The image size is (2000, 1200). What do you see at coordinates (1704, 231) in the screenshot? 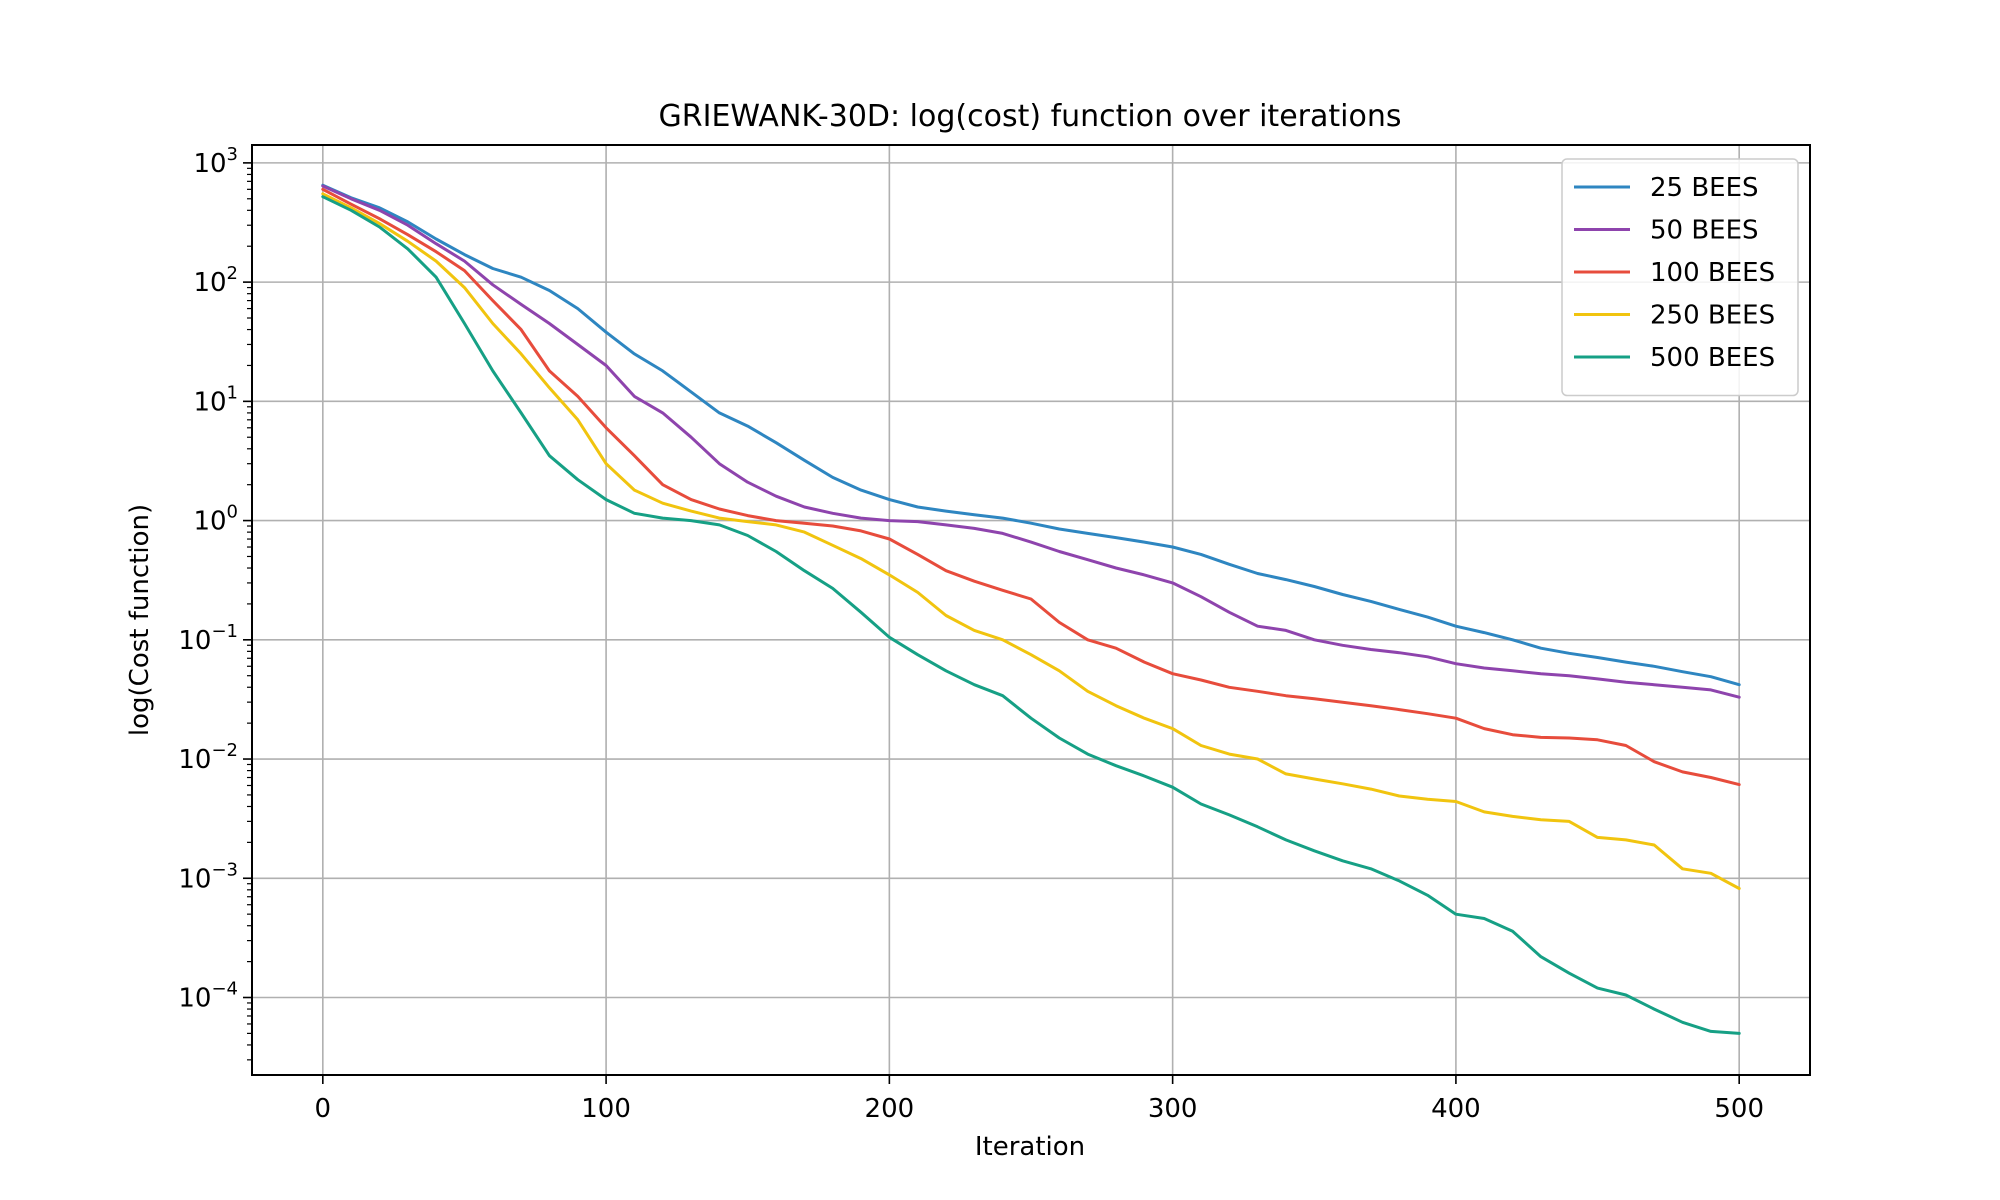
I see `legend-label: 50 BEES` at bounding box center [1704, 231].